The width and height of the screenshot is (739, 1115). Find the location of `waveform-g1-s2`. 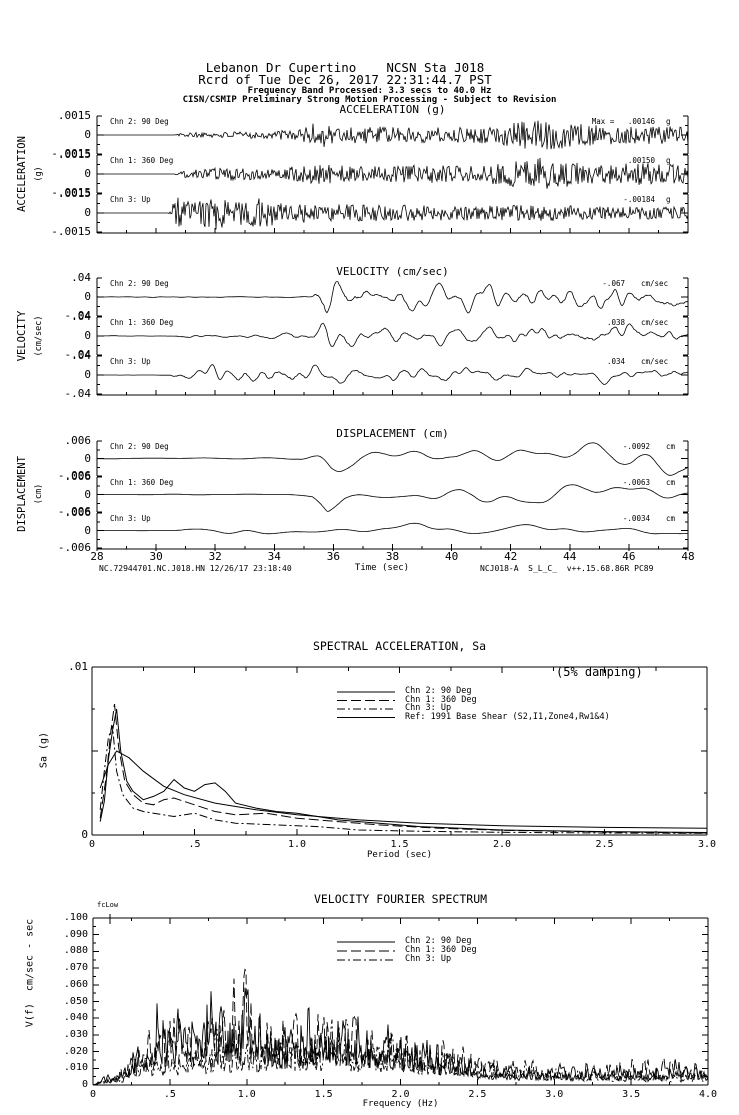

waveform-g1-s2 is located at coordinates (392, 375).